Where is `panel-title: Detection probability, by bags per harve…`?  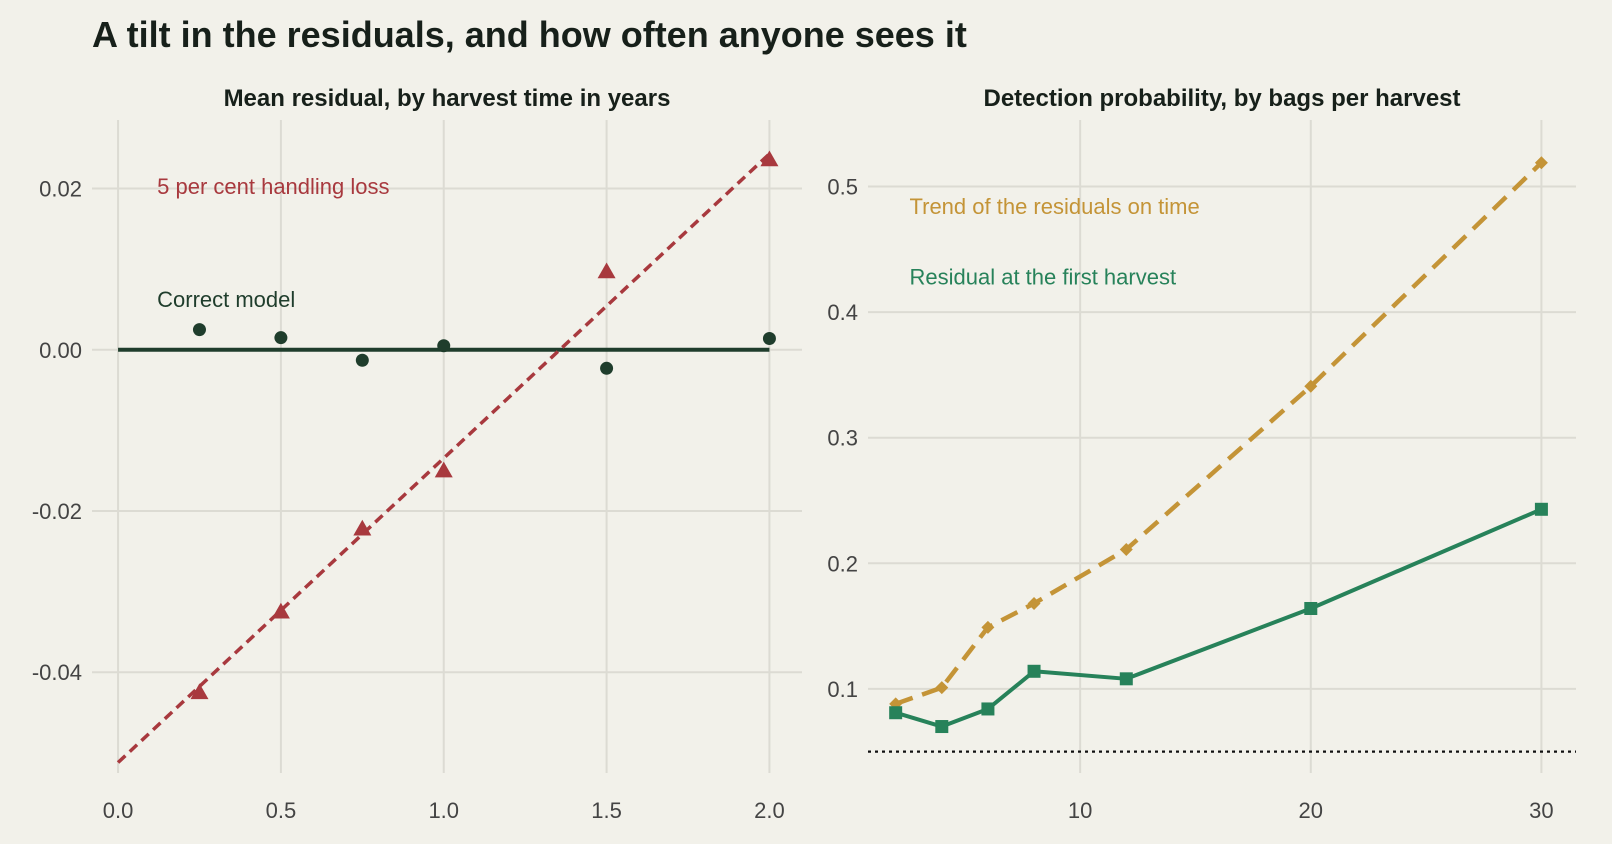
panel-title: Detection probability, by bags per harve… is located at coordinates (1222, 98).